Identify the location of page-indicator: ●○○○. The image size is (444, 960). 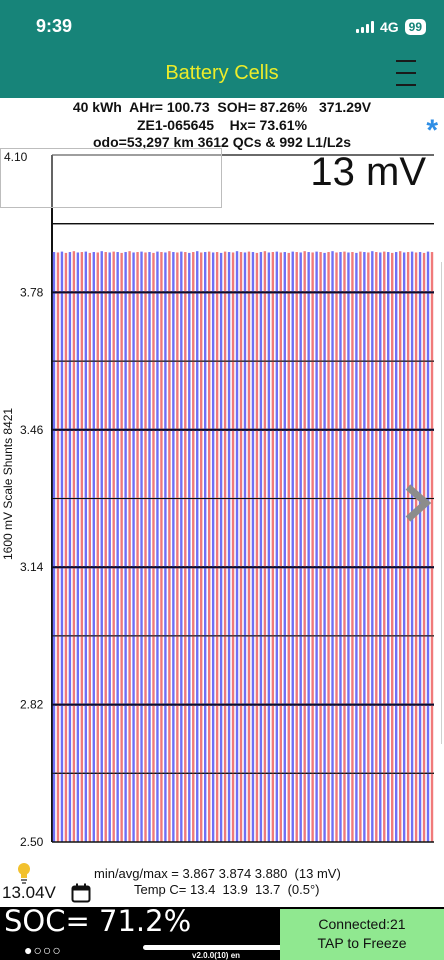
(43, 950).